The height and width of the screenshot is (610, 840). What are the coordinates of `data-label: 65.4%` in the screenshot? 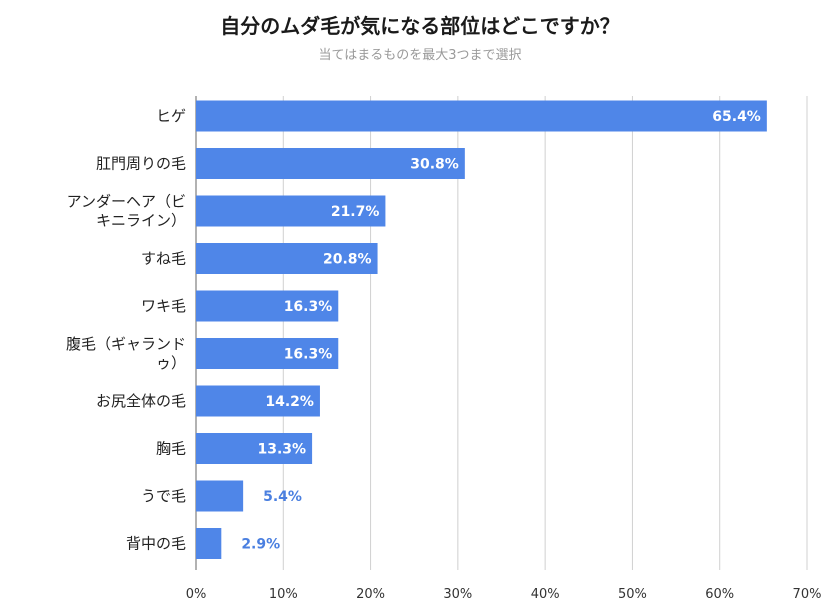 It's located at (736, 117).